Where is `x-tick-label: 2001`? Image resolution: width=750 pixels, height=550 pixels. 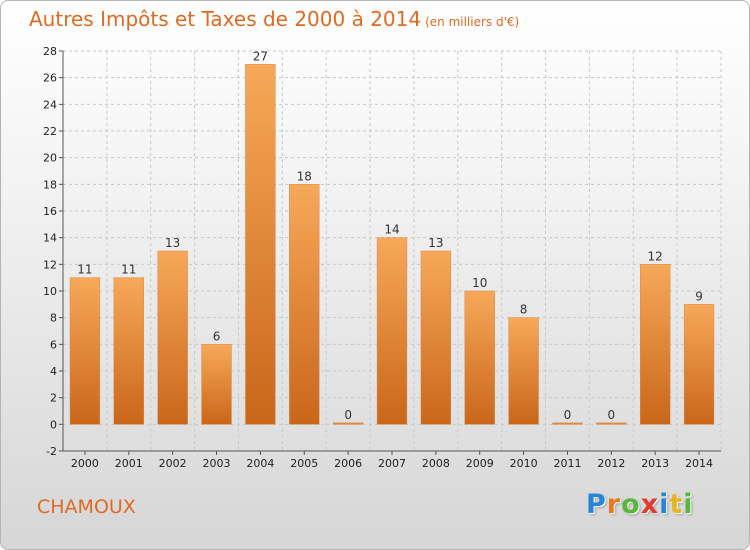
x-tick-label: 2001 is located at coordinates (129, 463).